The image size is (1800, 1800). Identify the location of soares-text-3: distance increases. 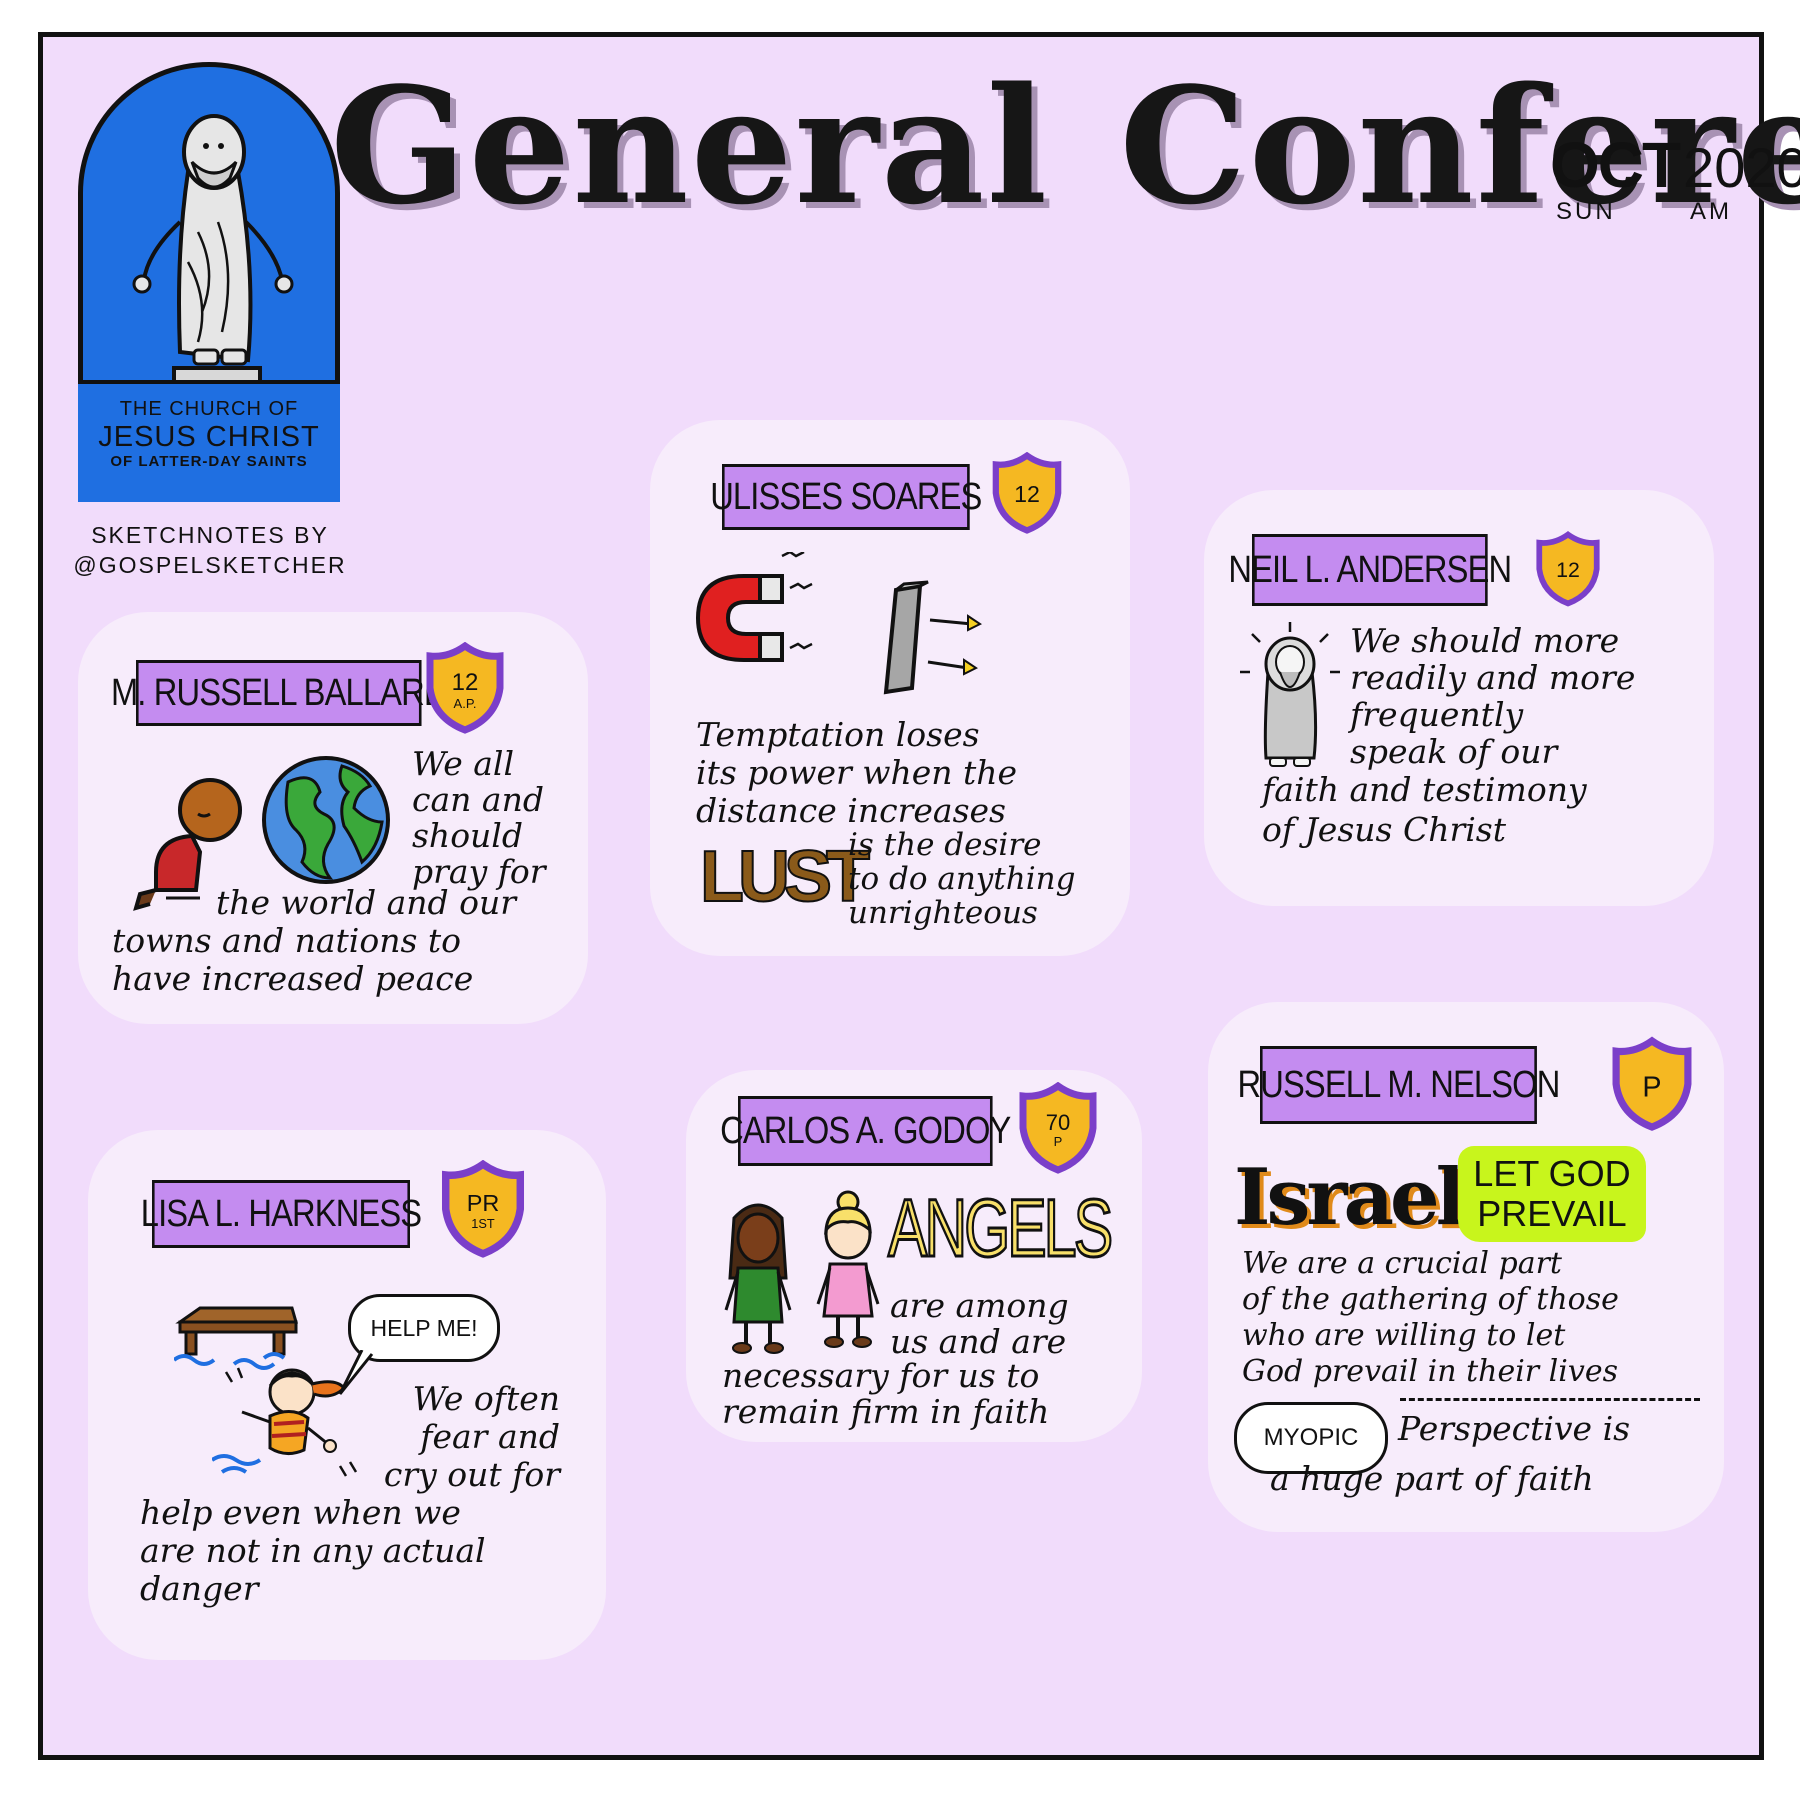
(851, 810).